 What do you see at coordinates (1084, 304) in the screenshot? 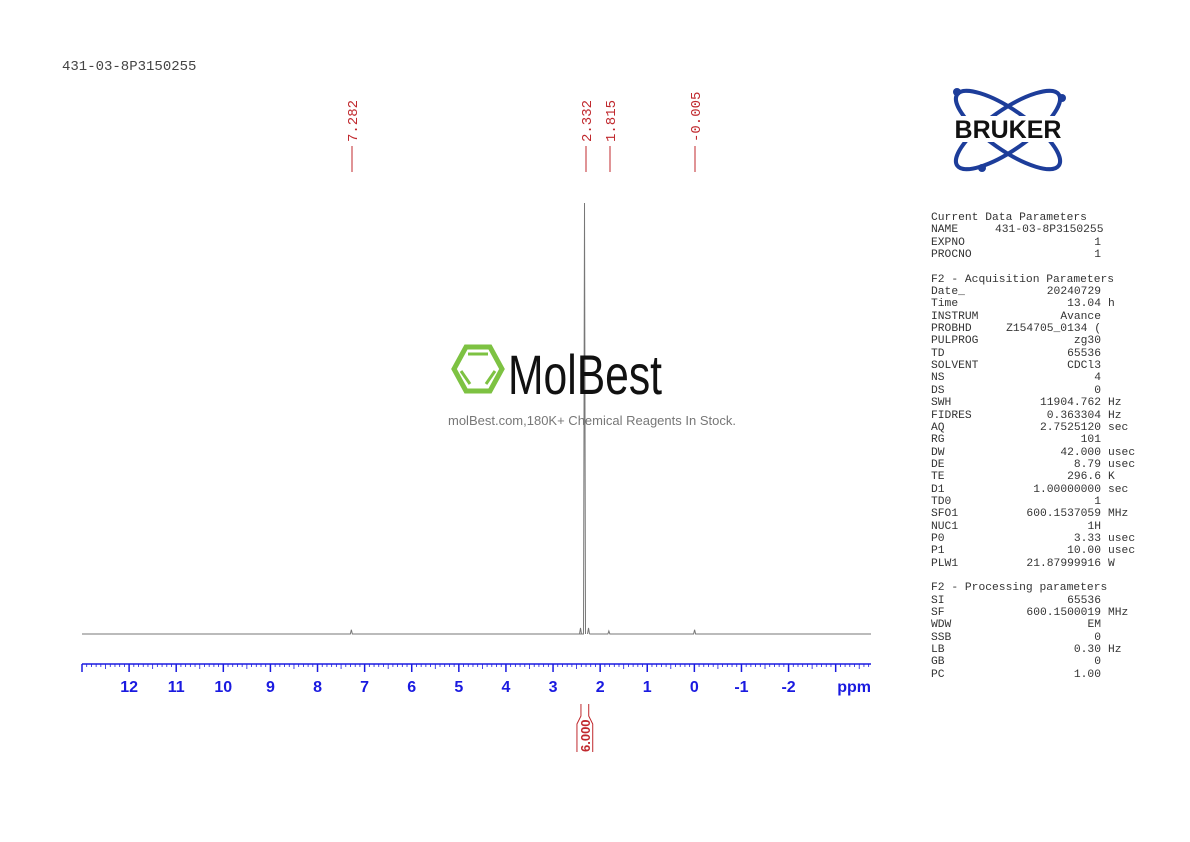
I see `param-value: 13.04` at bounding box center [1084, 304].